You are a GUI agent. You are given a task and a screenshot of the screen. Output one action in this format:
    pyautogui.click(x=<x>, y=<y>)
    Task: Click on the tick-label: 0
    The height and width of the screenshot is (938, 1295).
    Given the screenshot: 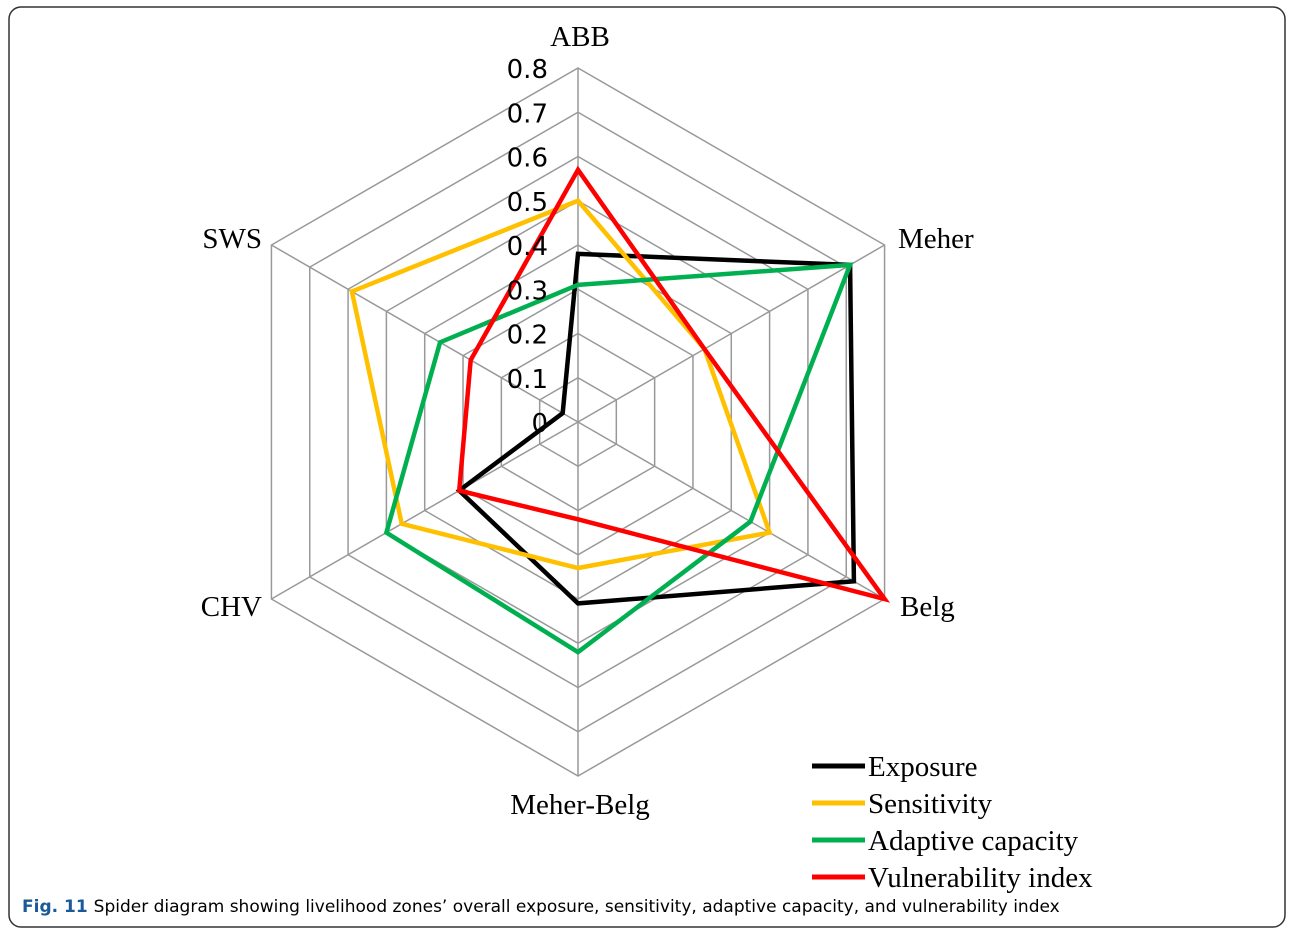 What is the action you would take?
    pyautogui.click(x=539, y=424)
    